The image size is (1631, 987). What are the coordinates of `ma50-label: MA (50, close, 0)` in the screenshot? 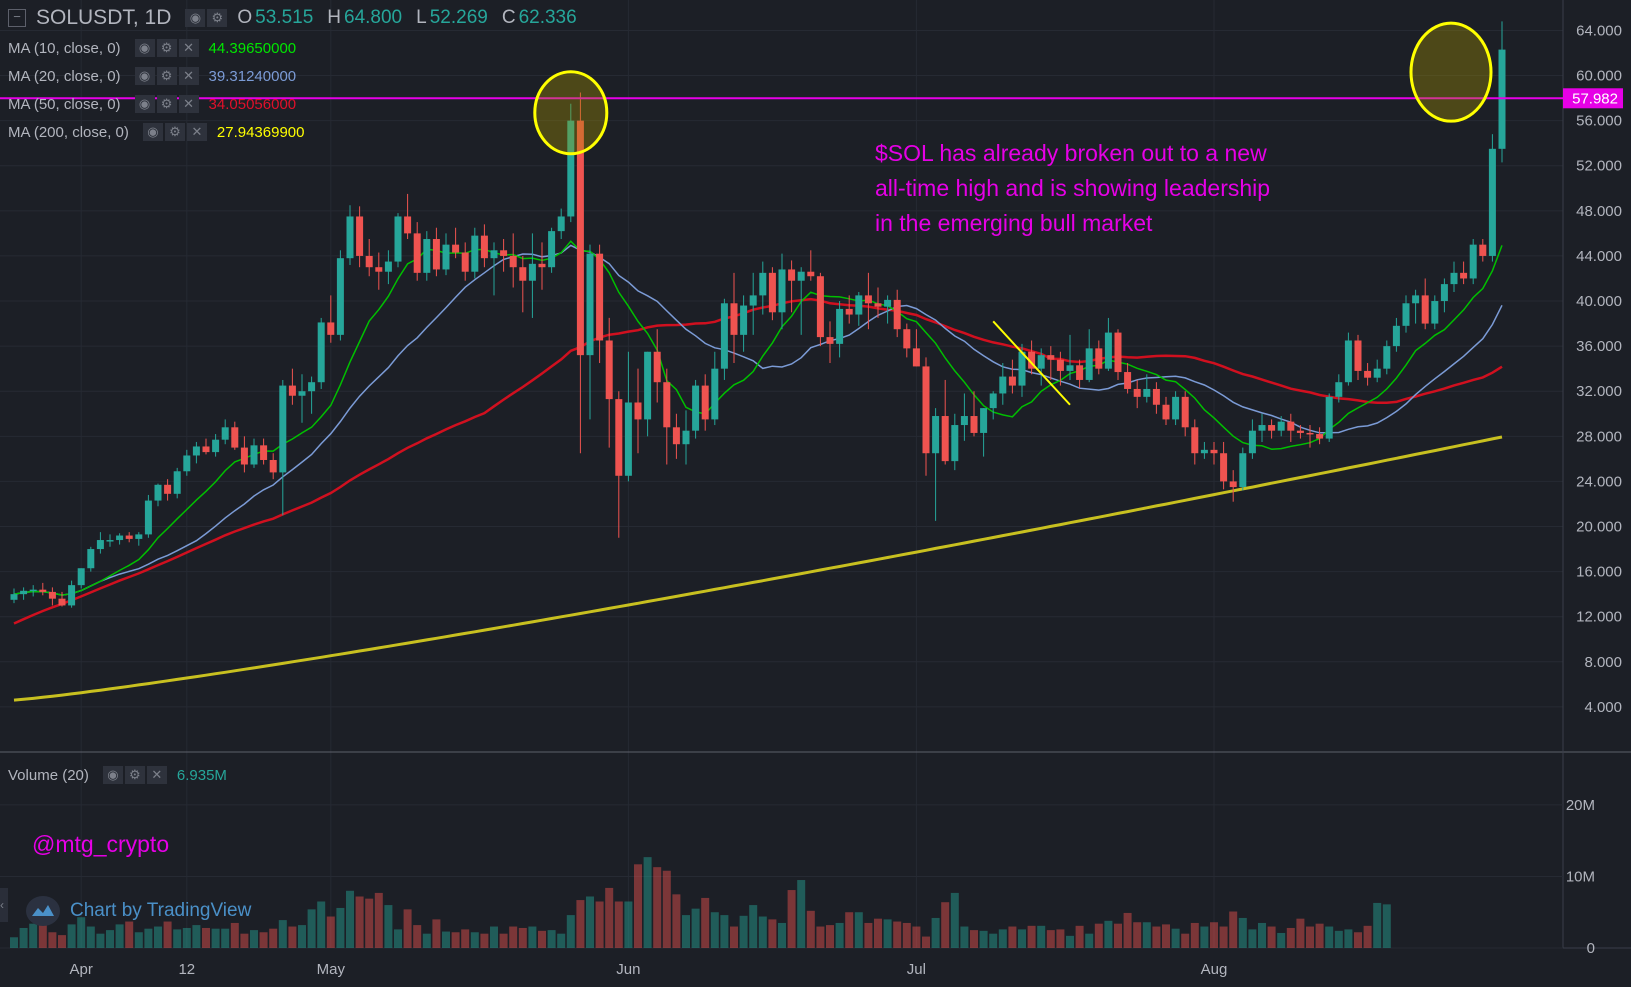 It's located at (64, 104).